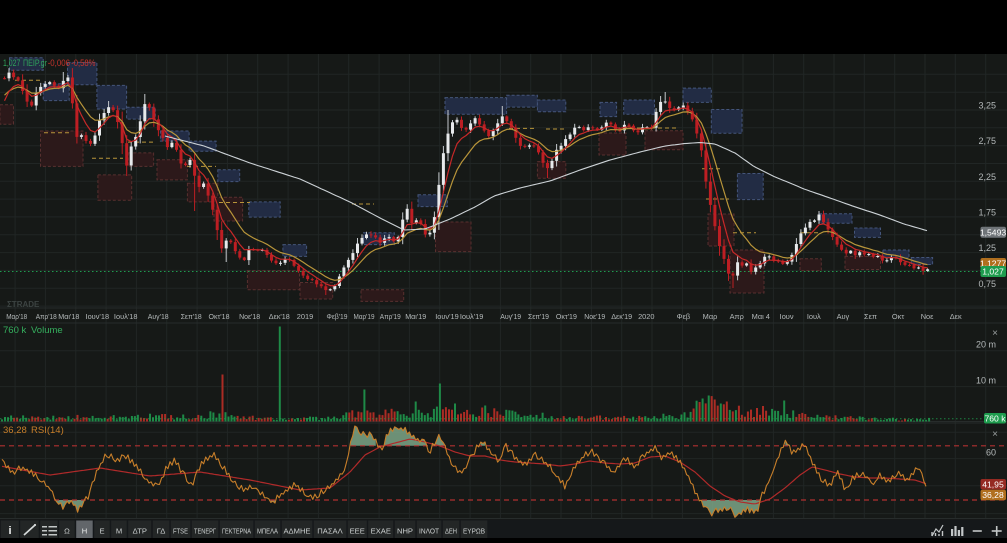 The image size is (1007, 543). What do you see at coordinates (646, 316) in the screenshot?
I see `svg-text: 2020` at bounding box center [646, 316].